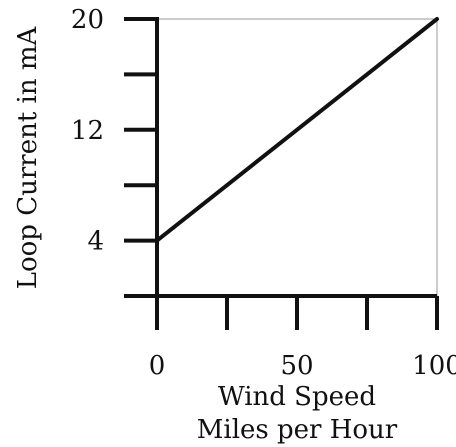 This screenshot has height=447, width=456. Describe the element at coordinates (87, 131) in the screenshot. I see `y-tick-label-1: 12` at that location.